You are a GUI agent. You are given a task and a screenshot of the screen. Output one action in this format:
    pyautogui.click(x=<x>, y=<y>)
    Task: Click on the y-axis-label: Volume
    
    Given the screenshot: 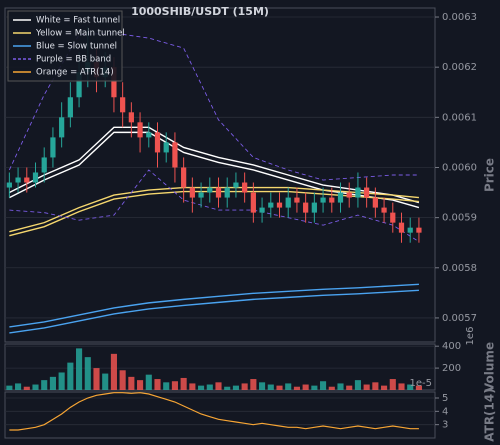 What is the action you would take?
    pyautogui.click(x=490, y=367)
    